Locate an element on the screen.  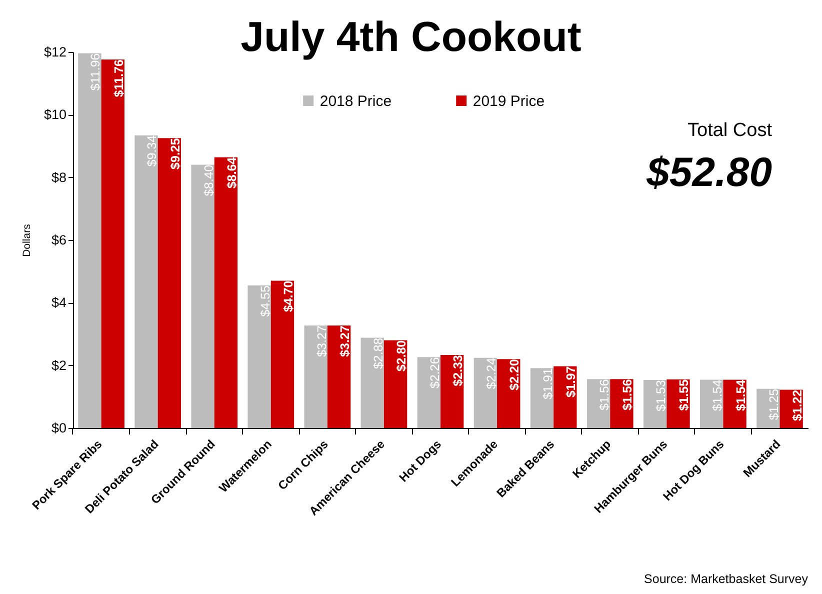
data-label: $2.88 is located at coordinates (378, 354).